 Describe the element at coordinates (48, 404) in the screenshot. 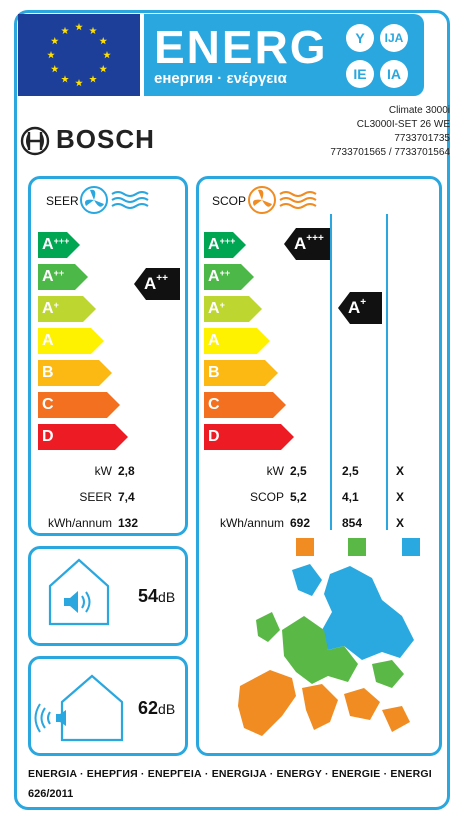

I see `seer-class-letter: C` at that location.